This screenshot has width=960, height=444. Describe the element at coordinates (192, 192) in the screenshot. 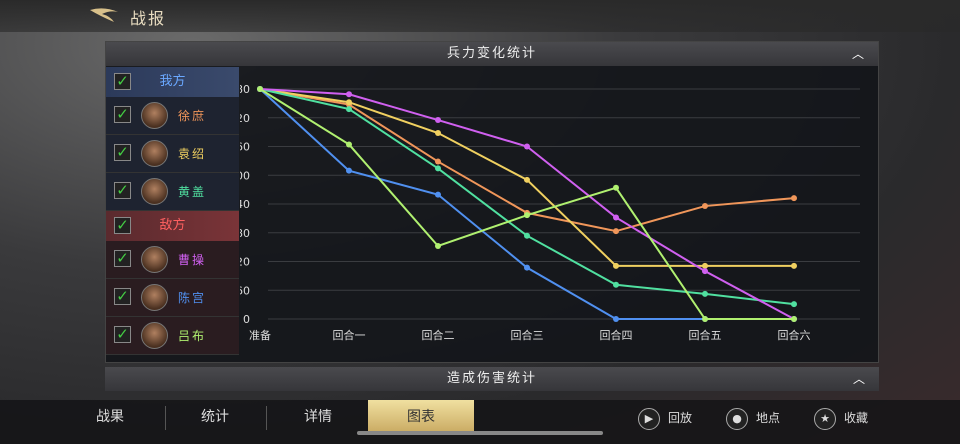

I see `general-name: 黄盖` at that location.